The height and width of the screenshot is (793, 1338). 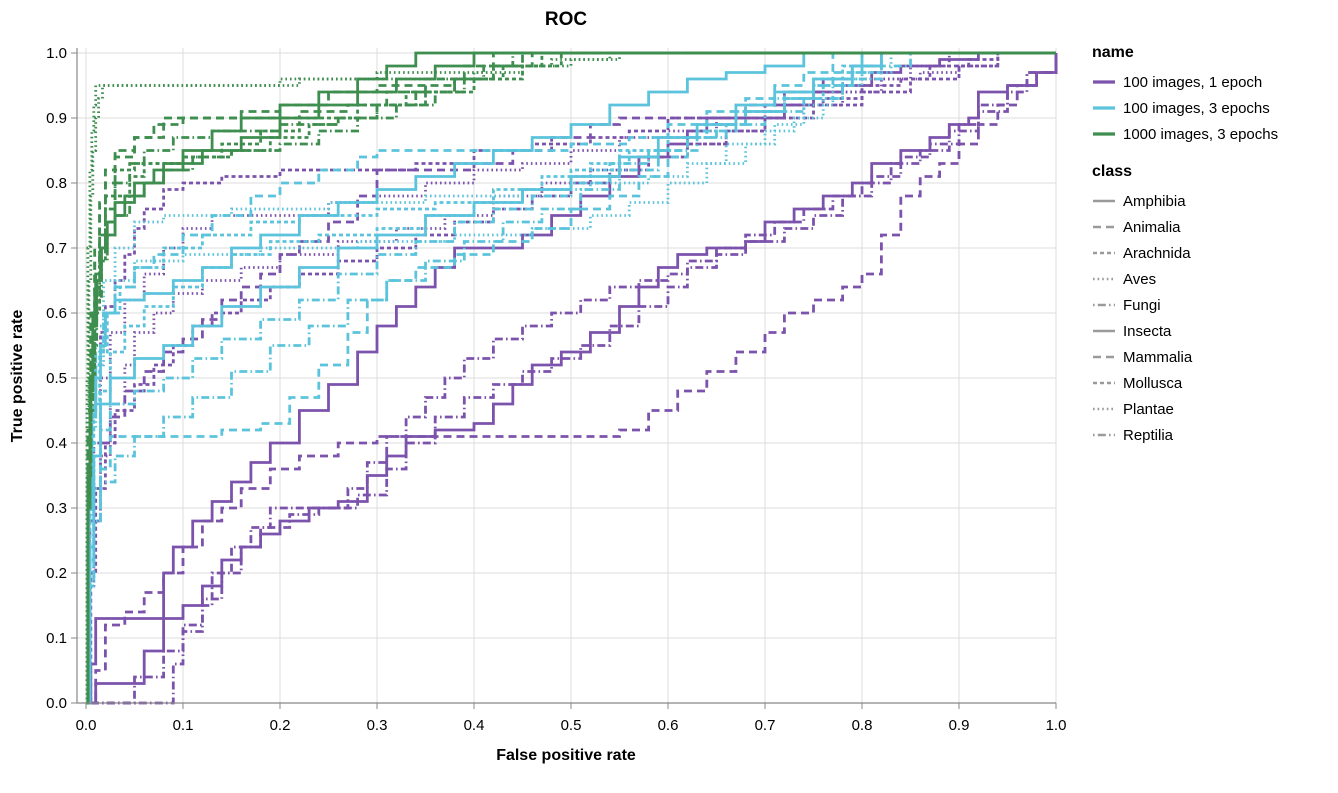 I want to click on x-tick-label: 0.3, so click(x=377, y=725).